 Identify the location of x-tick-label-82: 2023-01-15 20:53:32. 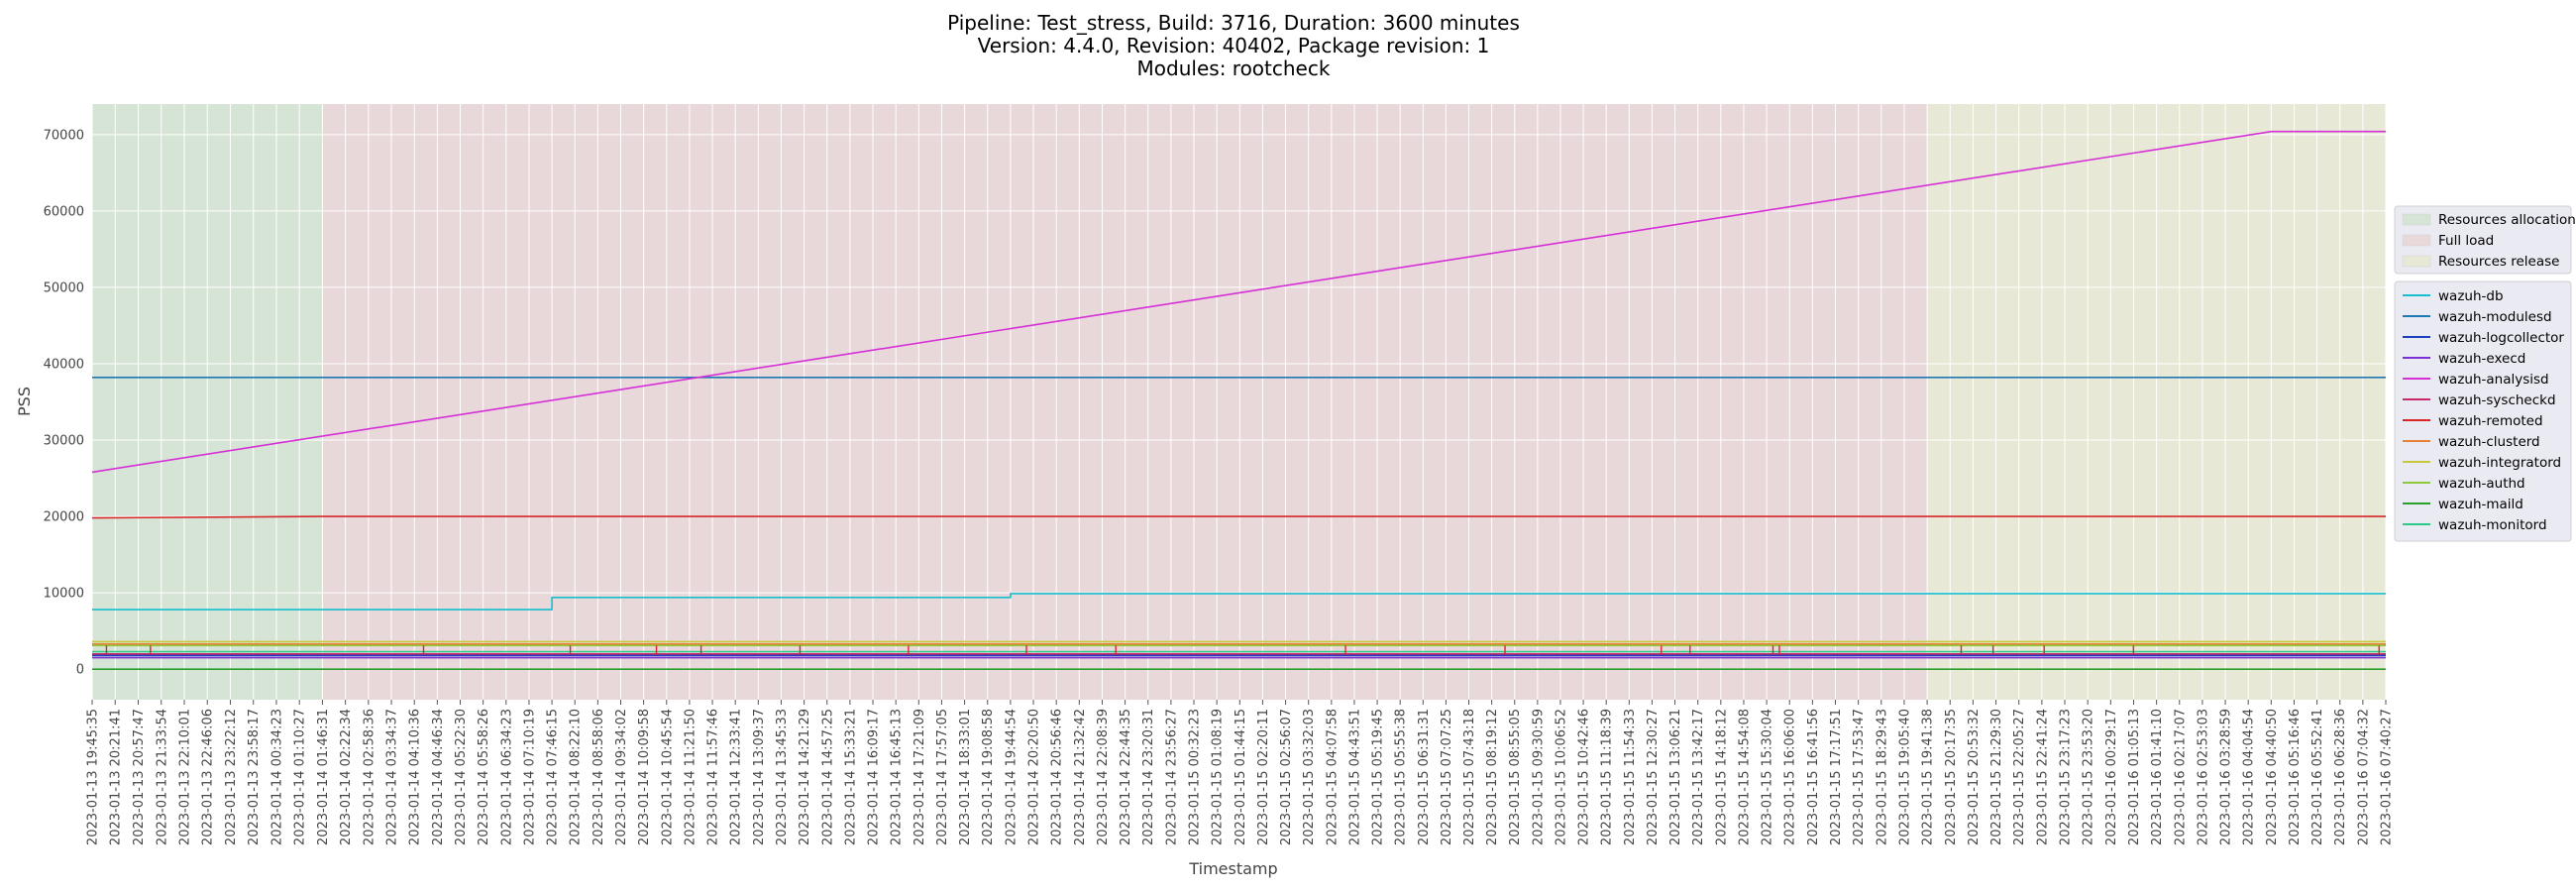
(1974, 777).